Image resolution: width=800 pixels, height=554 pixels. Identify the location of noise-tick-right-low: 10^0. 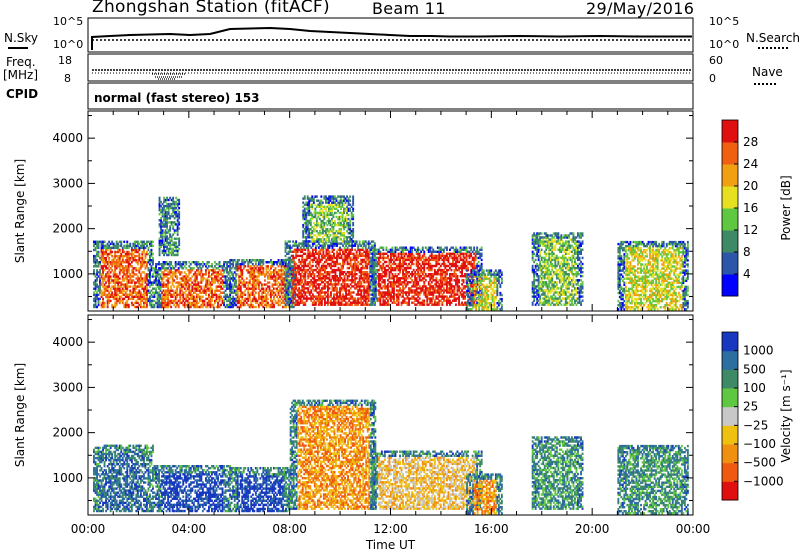
(724, 44).